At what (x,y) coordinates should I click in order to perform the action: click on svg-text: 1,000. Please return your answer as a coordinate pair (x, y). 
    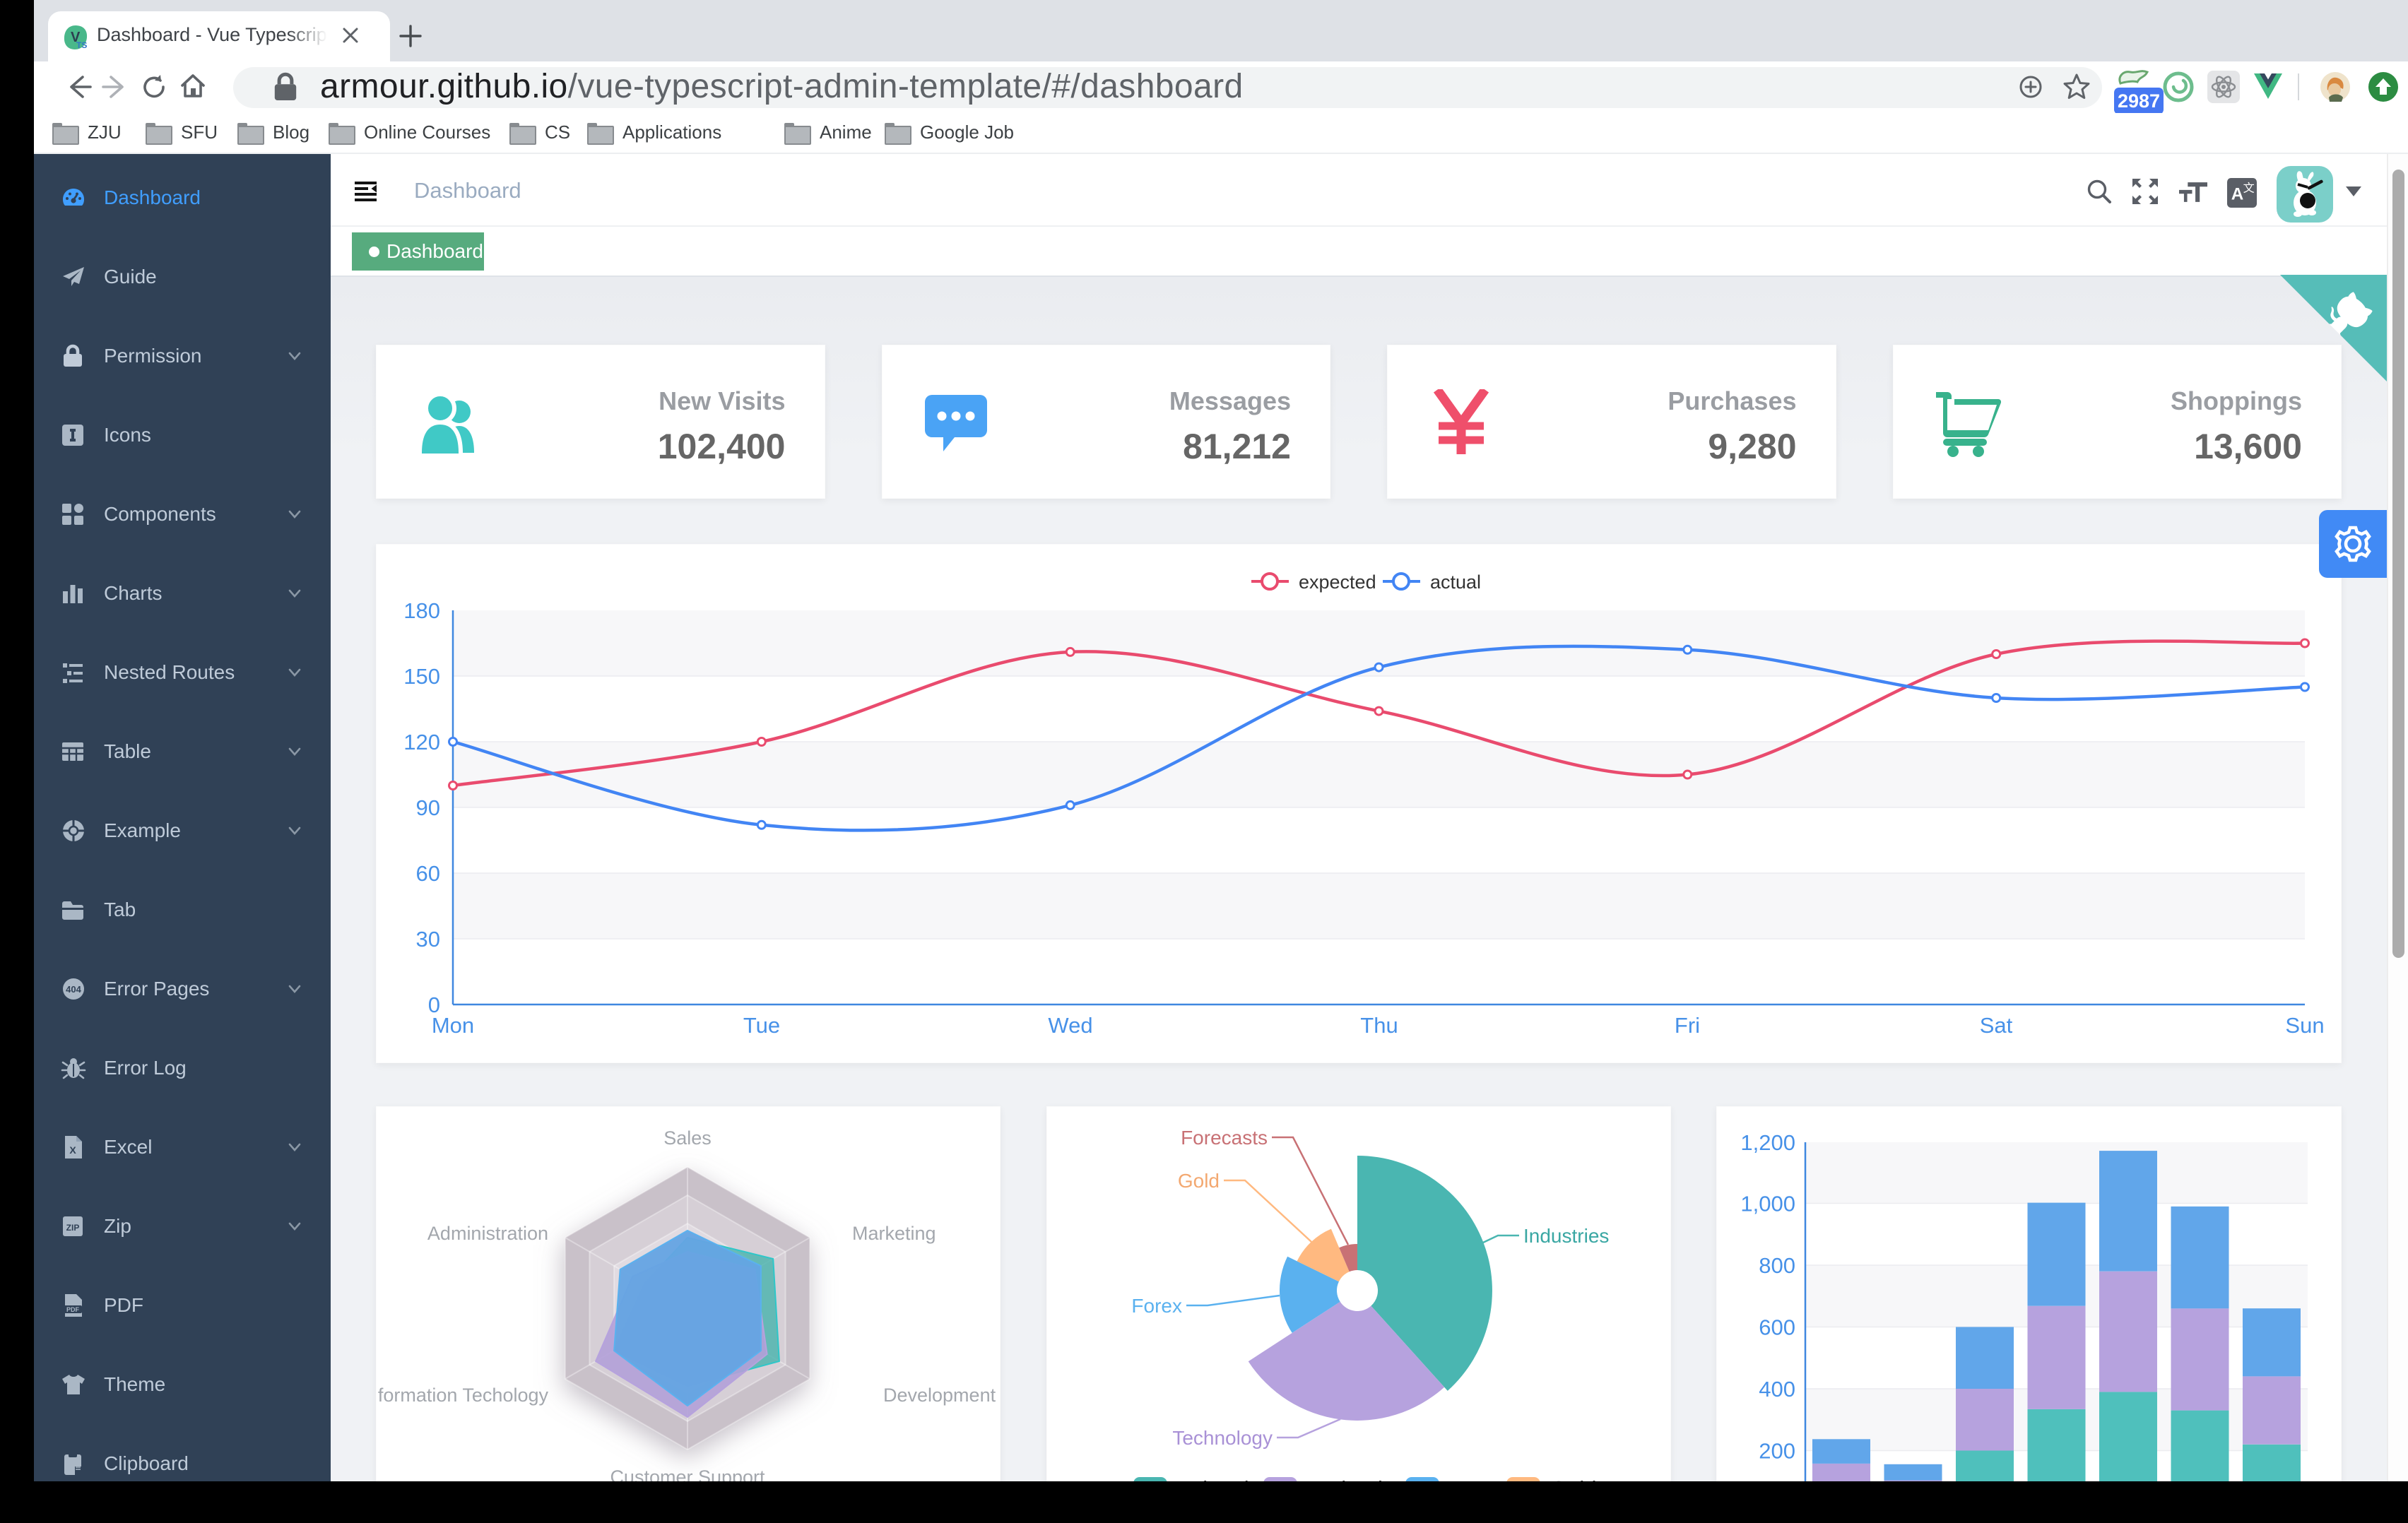
    Looking at the image, I should click on (1767, 1204).